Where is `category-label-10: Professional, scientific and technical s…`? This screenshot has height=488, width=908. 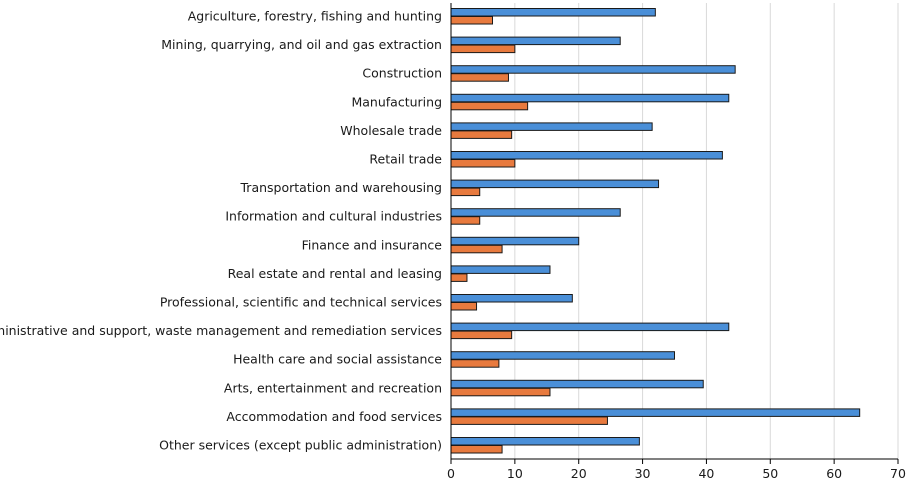
category-label-10: Professional, scientific and technical s… is located at coordinates (301, 302).